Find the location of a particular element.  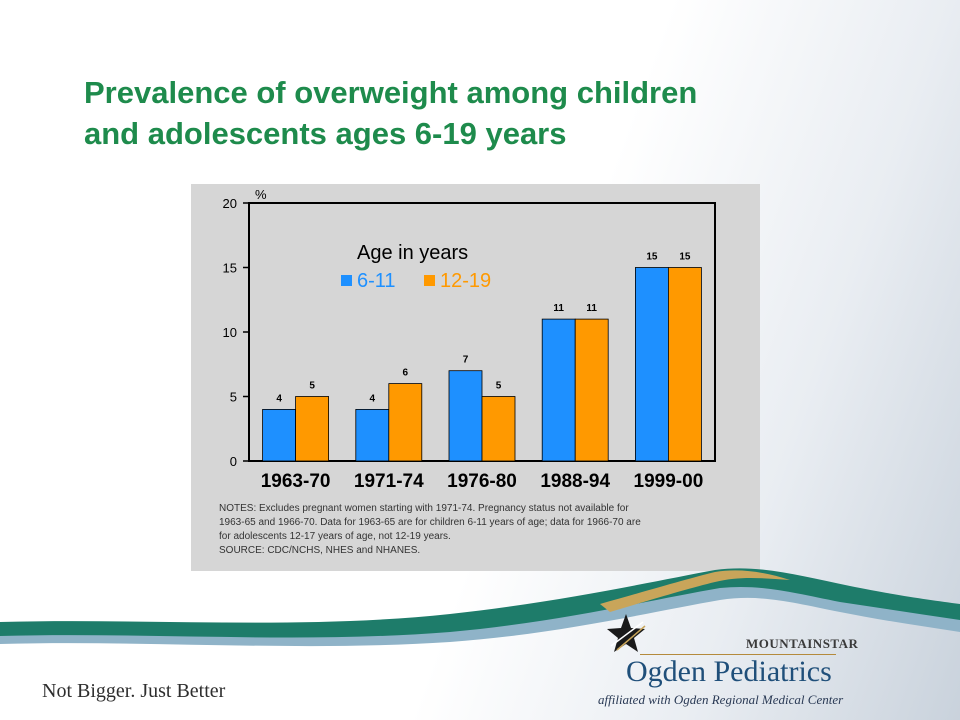

x-tick-label: 1988-94 is located at coordinates (575, 481).